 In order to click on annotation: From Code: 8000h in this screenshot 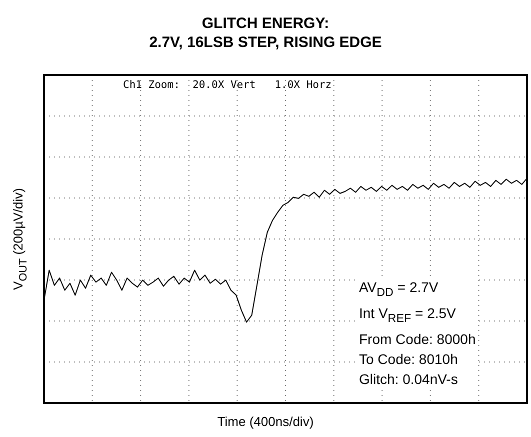, I will do `click(417, 339)`.